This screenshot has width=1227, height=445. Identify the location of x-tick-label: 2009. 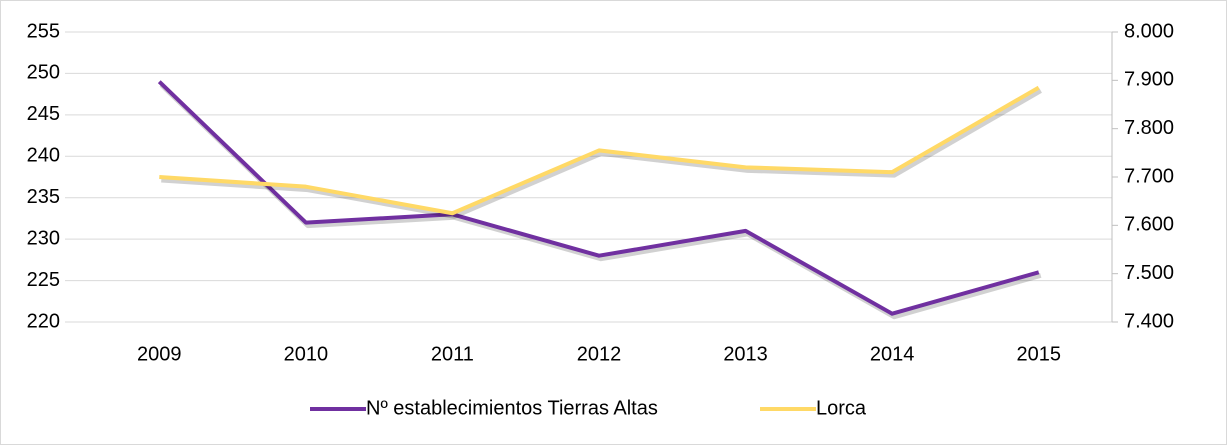
(159, 354).